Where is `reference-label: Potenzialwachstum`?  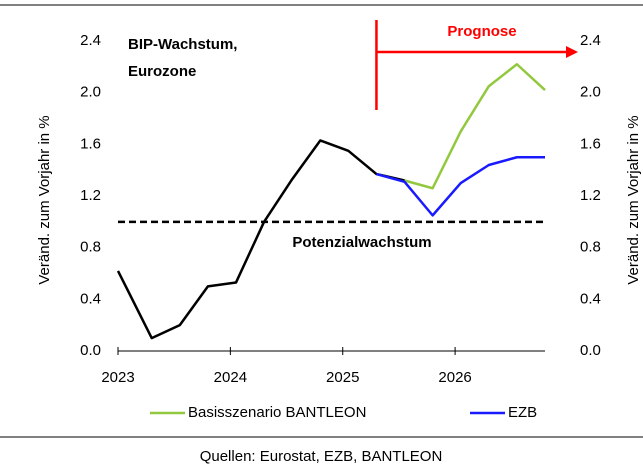
reference-label: Potenzialwachstum is located at coordinates (361, 242).